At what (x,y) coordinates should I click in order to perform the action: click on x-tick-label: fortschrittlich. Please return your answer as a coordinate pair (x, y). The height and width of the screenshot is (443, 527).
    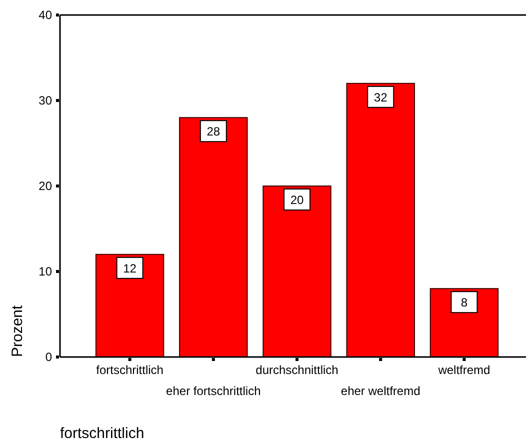
    Looking at the image, I should click on (130, 370).